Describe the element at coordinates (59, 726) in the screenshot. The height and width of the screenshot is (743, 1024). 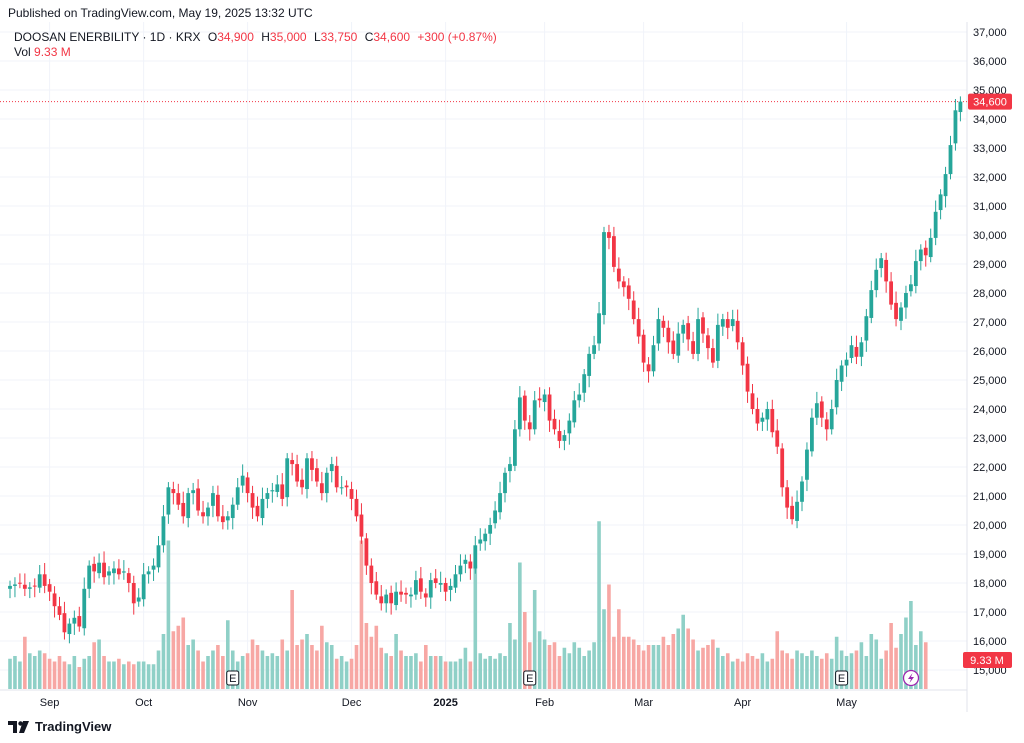
I see `tradingview-brand: TradingView` at that location.